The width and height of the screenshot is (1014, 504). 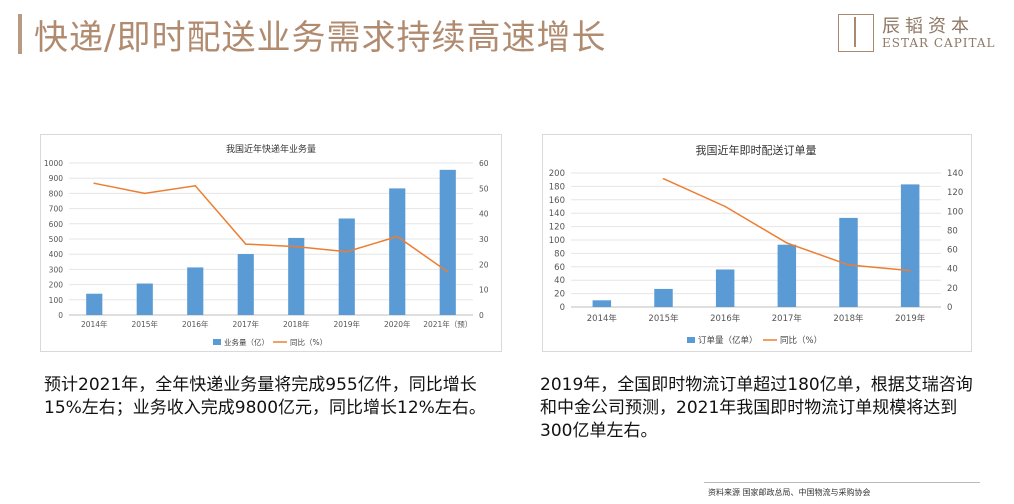 What do you see at coordinates (728, 340) in the screenshot?
I see `legend-bar-label: 订单量（亿单）` at bounding box center [728, 340].